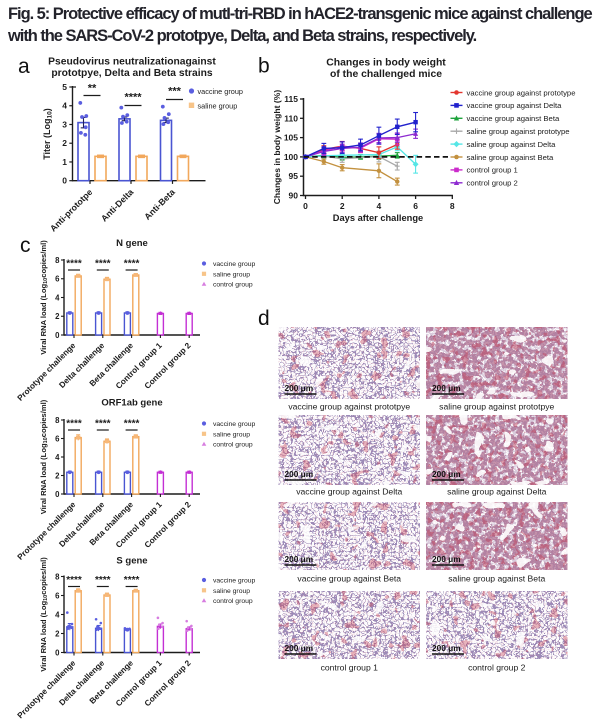  I want to click on svg-text: Days after challenge, so click(378, 218).